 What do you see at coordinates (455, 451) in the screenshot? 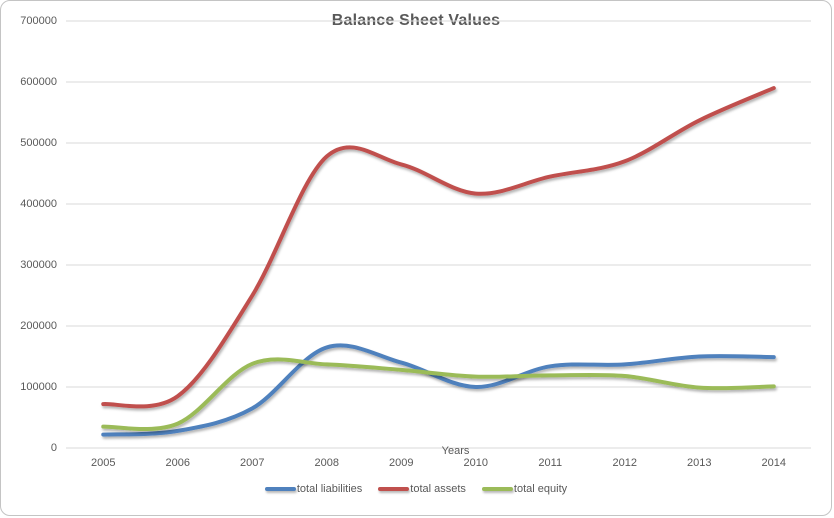
I see `x-axis-title: Years` at bounding box center [455, 451].